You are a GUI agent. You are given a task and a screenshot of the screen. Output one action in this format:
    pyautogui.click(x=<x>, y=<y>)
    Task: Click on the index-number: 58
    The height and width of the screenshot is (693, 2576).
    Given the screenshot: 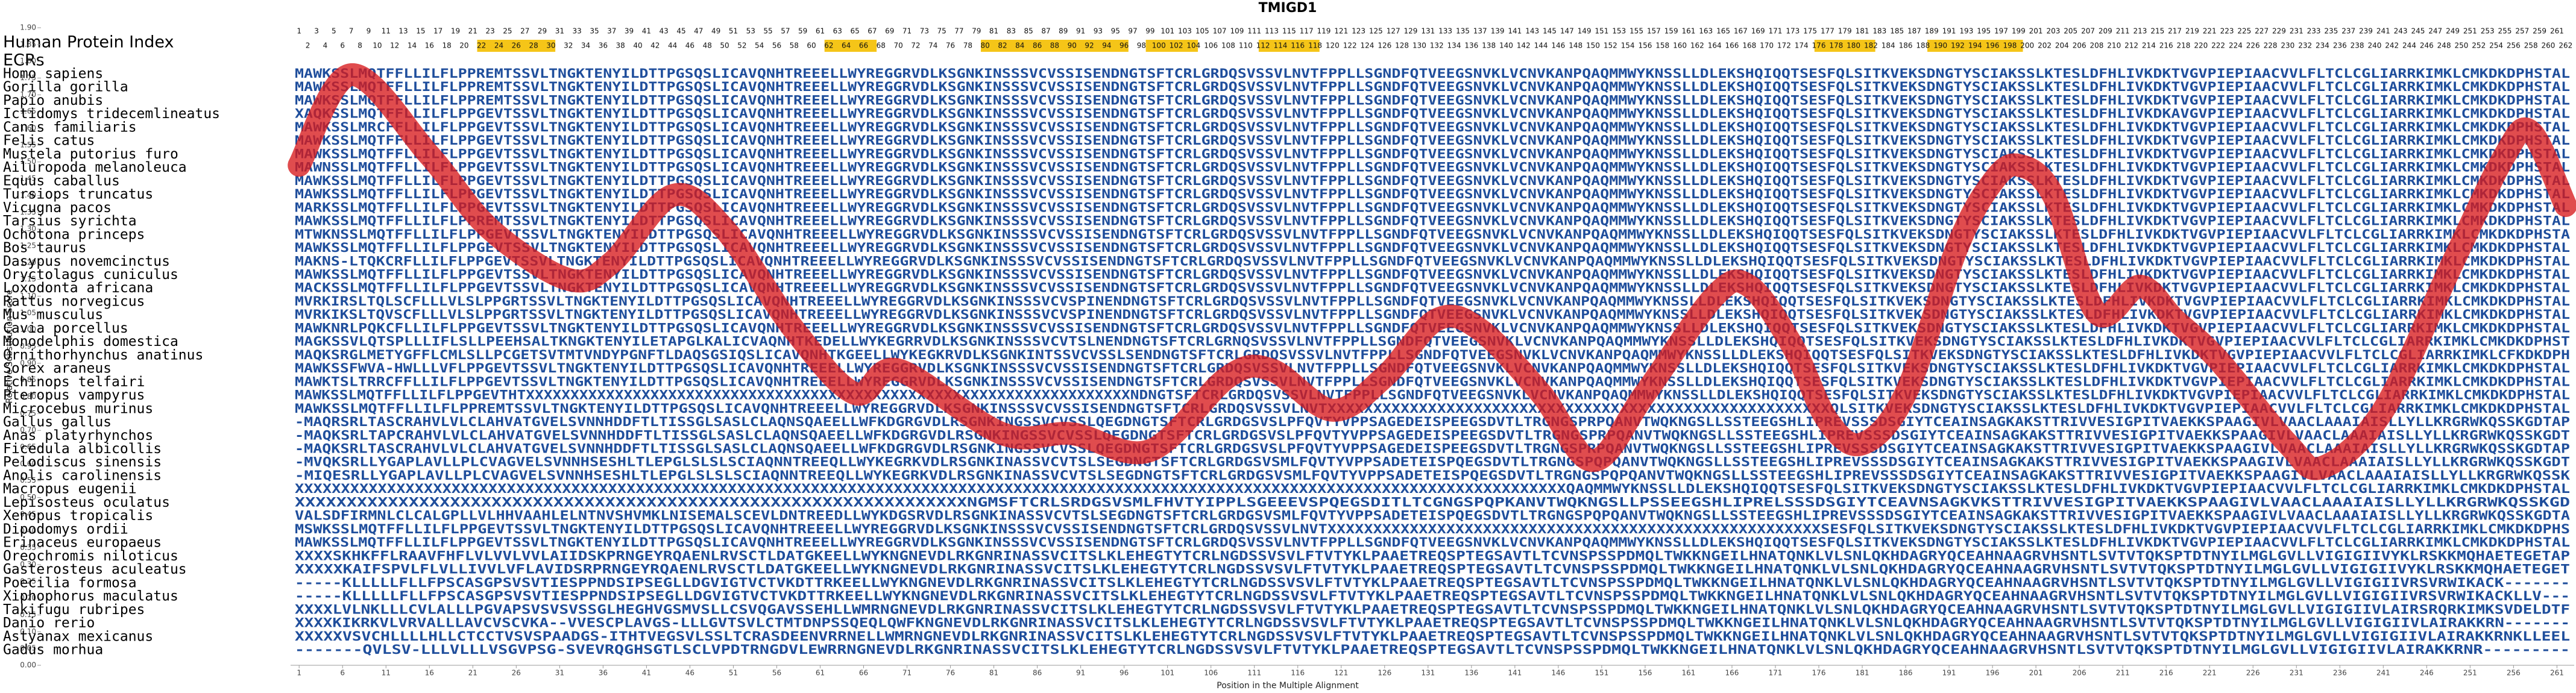 What is the action you would take?
    pyautogui.click(x=794, y=46)
    